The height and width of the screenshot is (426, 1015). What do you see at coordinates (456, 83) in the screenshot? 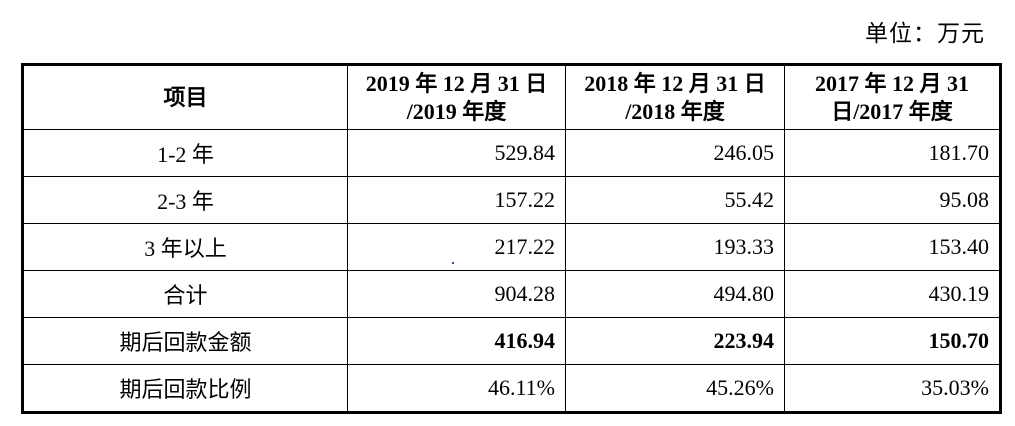
I see `header-2019-line1: 2019 年 12 月 31 日` at bounding box center [456, 83].